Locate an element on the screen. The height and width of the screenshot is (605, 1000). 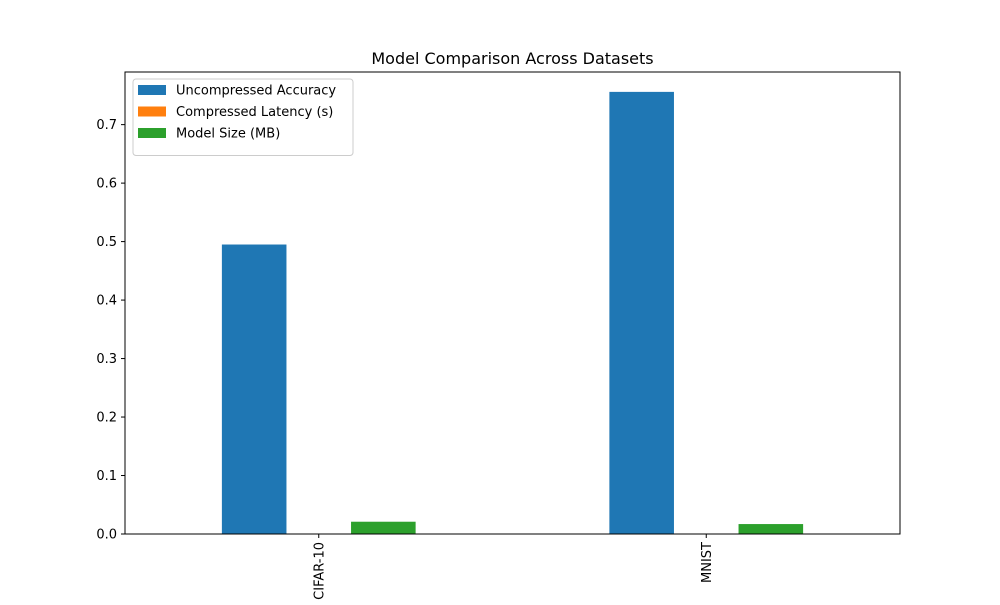
x-tick-label: MNIST is located at coordinates (707, 562).